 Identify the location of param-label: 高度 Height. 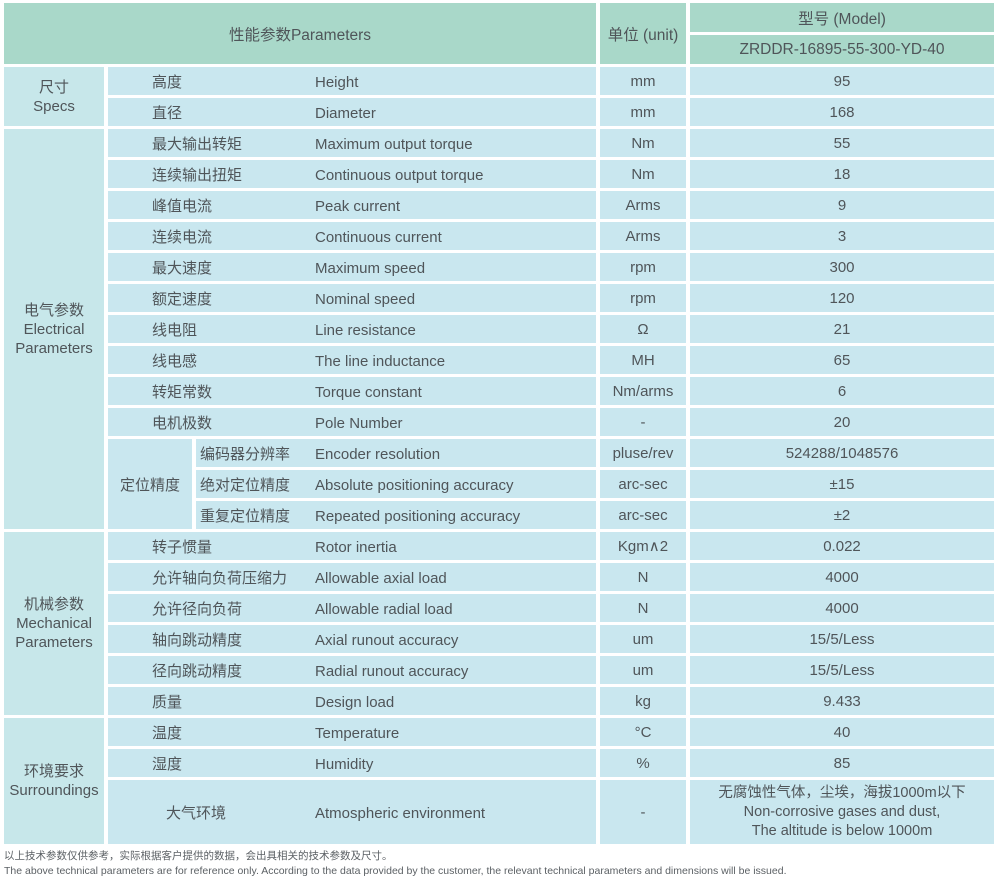
(352, 81).